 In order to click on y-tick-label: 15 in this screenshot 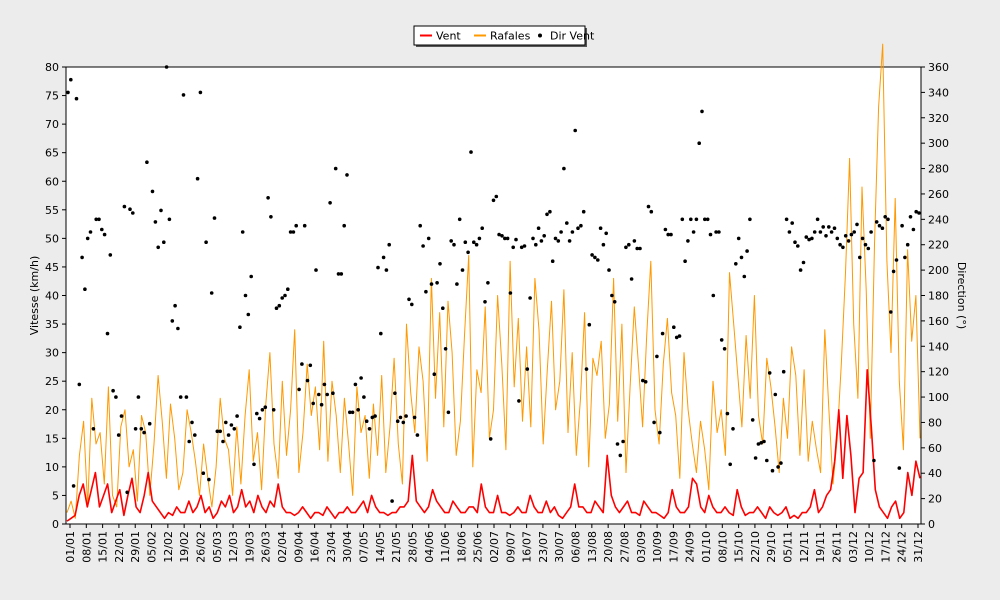, I will do `click(52, 438)`.